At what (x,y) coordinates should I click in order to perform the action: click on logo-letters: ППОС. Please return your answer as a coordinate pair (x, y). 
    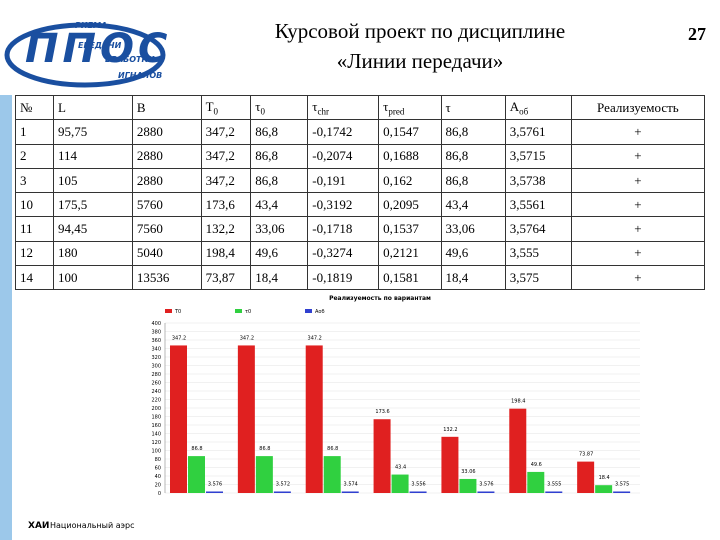
    Looking at the image, I should click on (98, 49).